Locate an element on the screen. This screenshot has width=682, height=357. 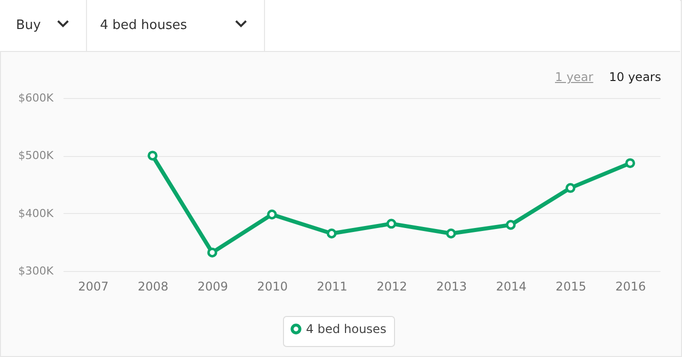
text: 1 year is located at coordinates (574, 77).